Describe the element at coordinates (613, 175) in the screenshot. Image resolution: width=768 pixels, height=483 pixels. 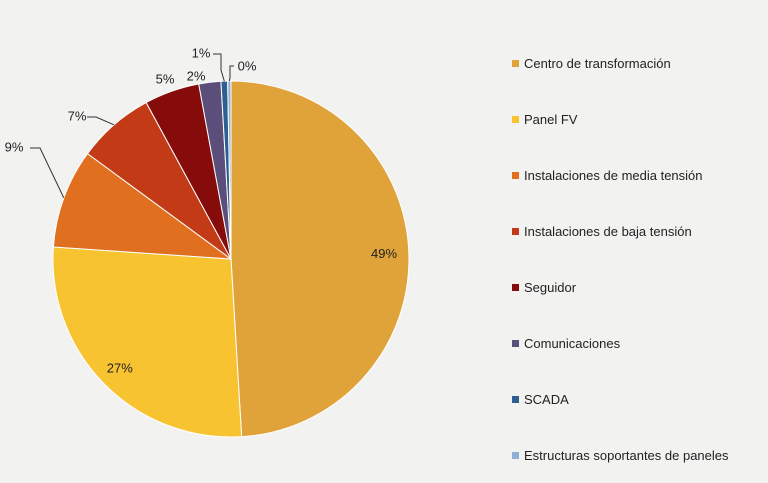
I see `legend-label: Instalaciones de media tensión` at that location.